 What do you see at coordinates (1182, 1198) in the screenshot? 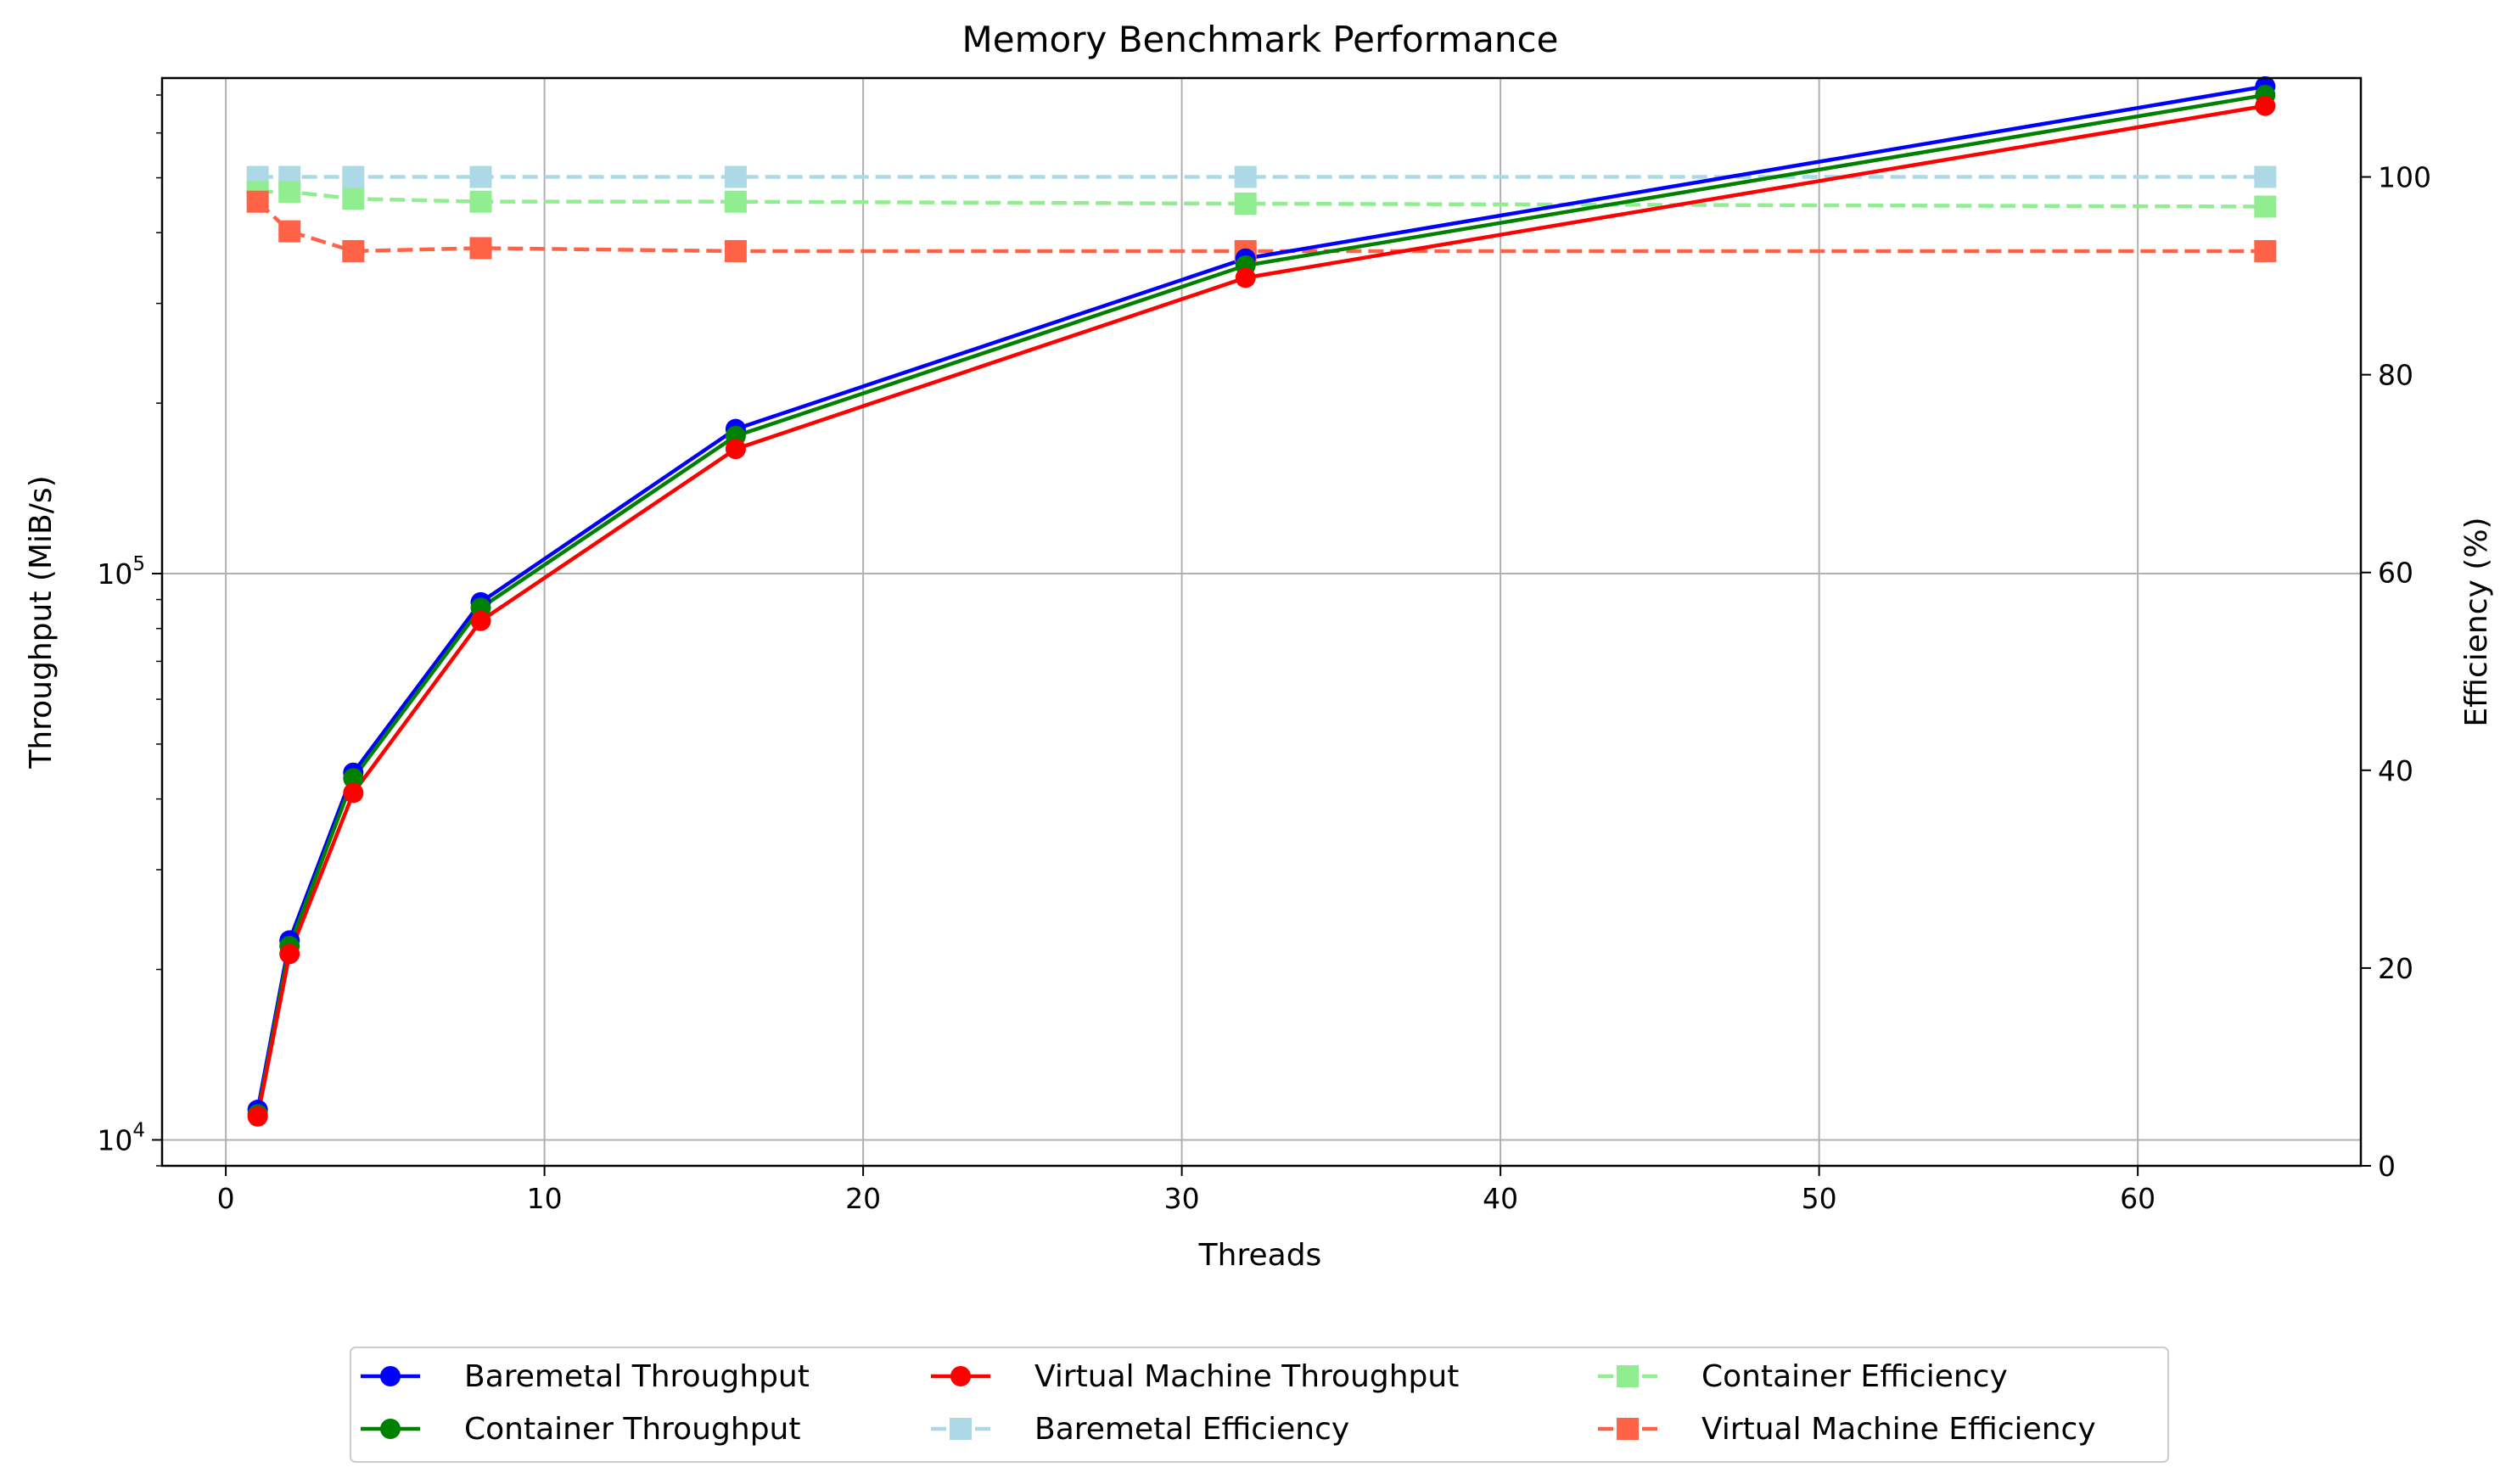
I see `x-tick-label: 30` at bounding box center [1182, 1198].